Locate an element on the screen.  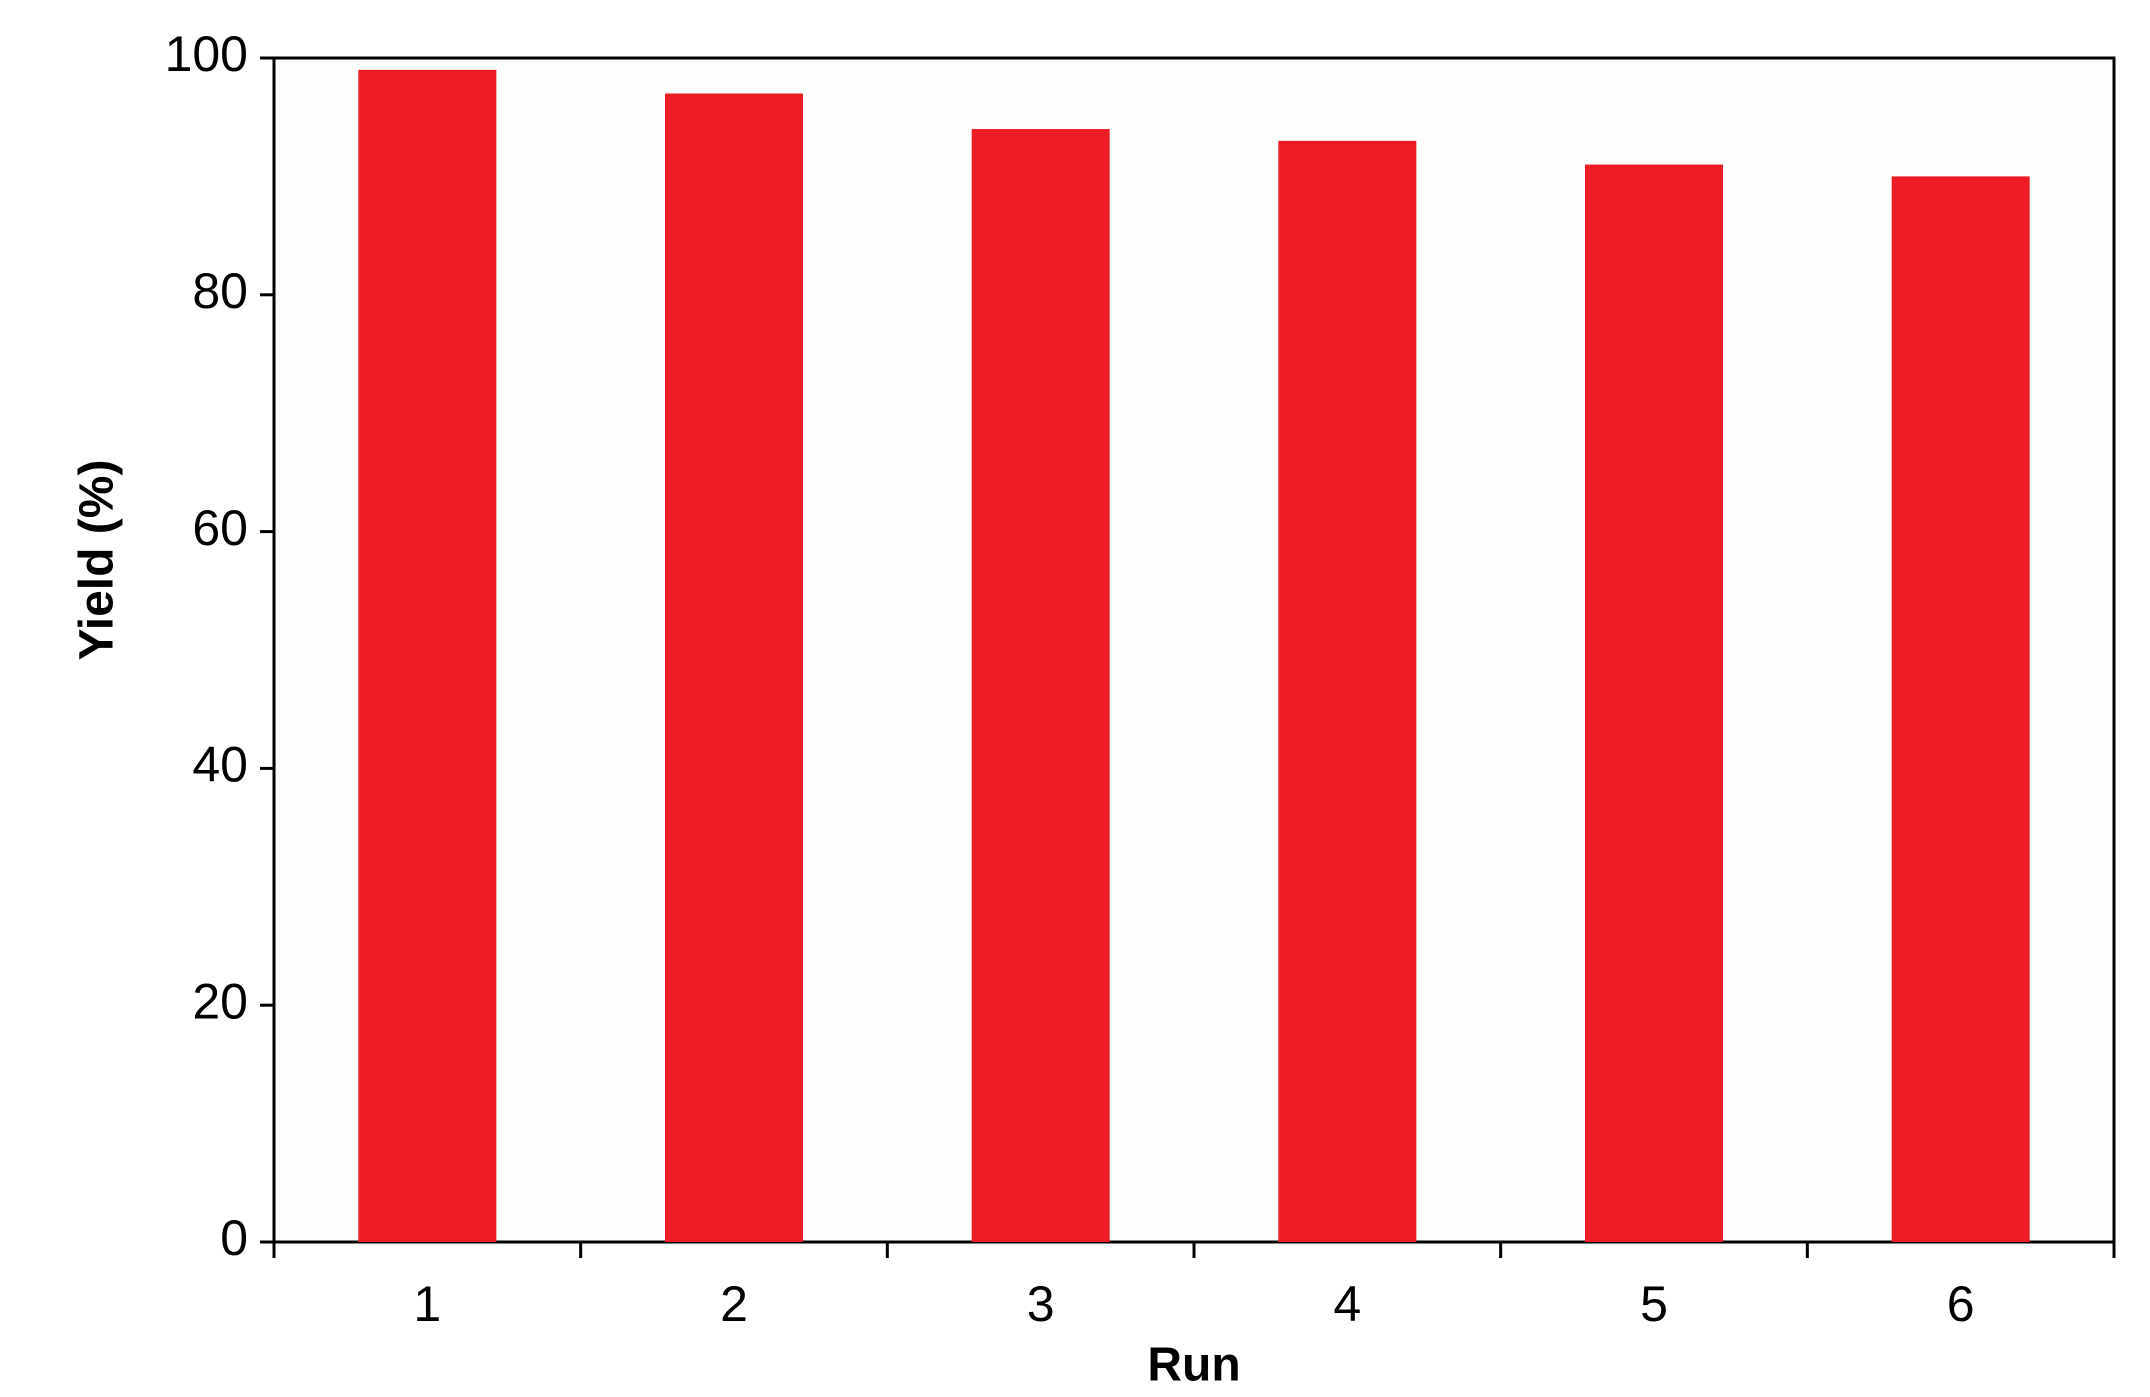
x-axis-title: Run is located at coordinates (1193, 1365).